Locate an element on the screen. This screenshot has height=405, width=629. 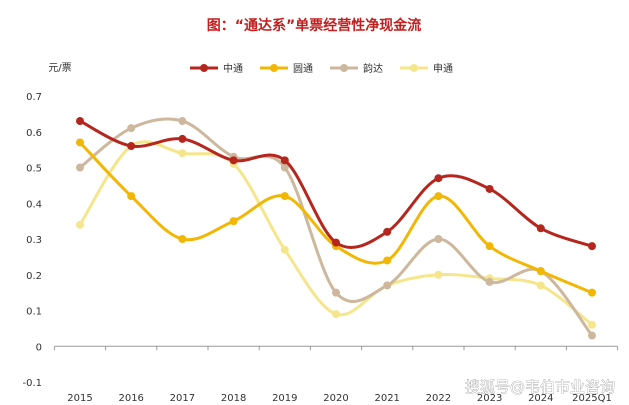
x-tick-label: 2020 is located at coordinates (335, 398).